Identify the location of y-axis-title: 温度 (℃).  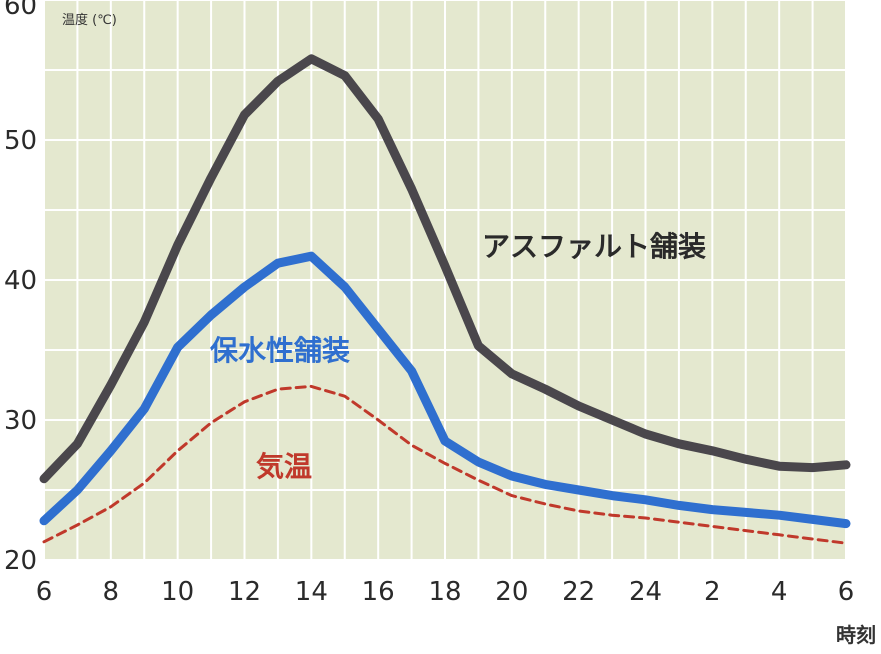
(89, 20).